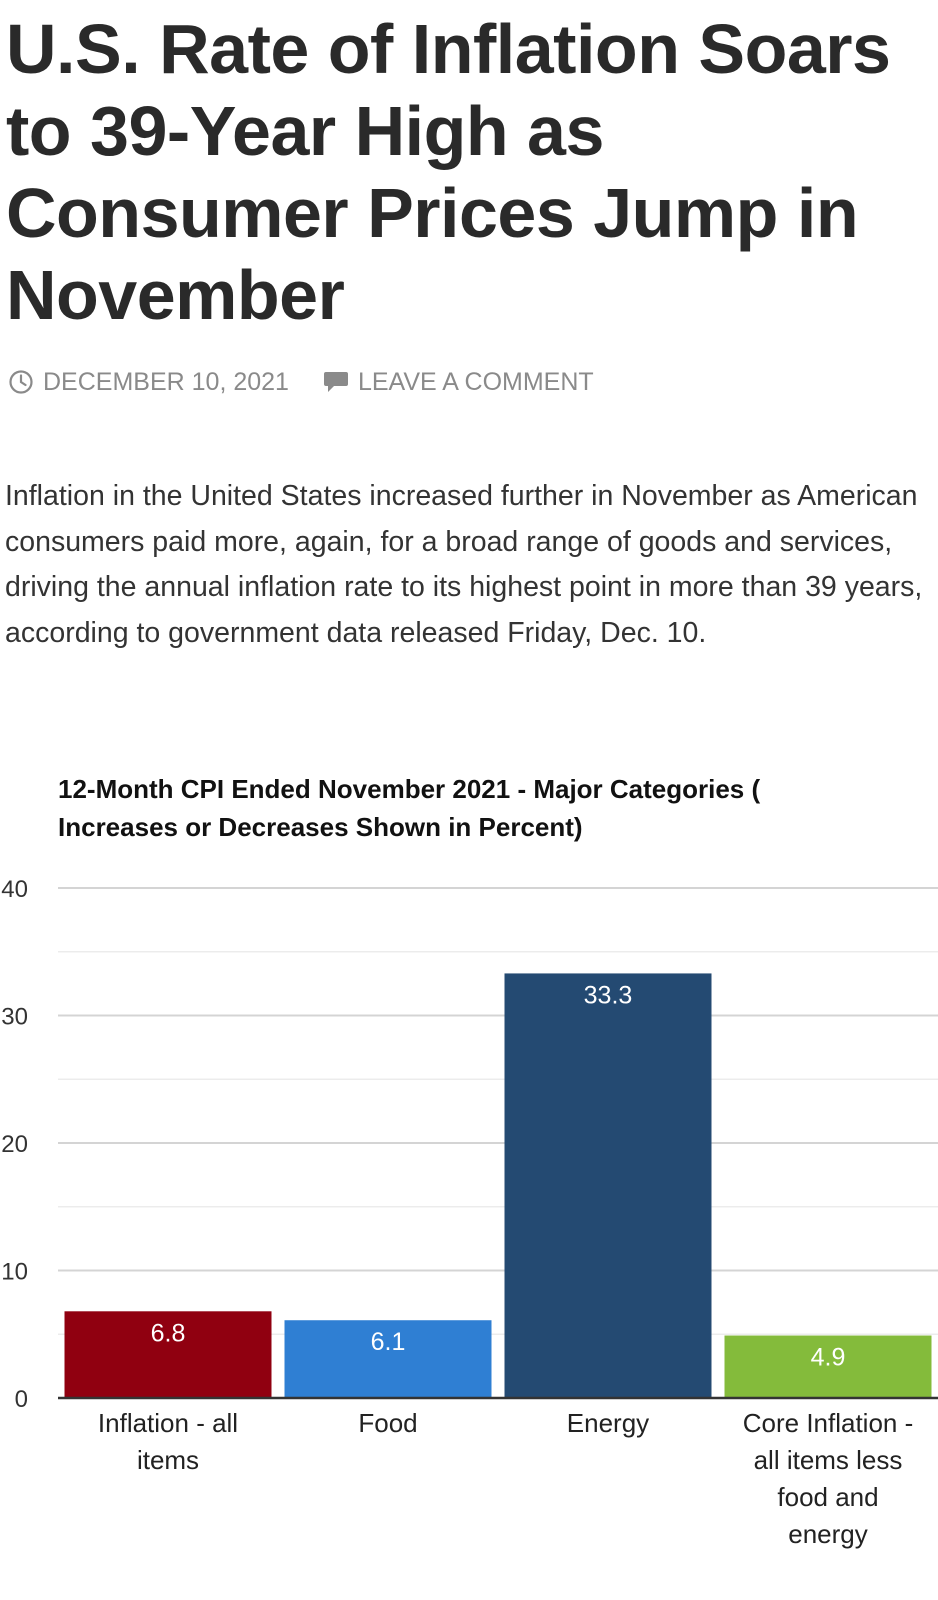 The width and height of the screenshot is (938, 1600). I want to click on category-label: Inflation - all items, so click(168, 1441).